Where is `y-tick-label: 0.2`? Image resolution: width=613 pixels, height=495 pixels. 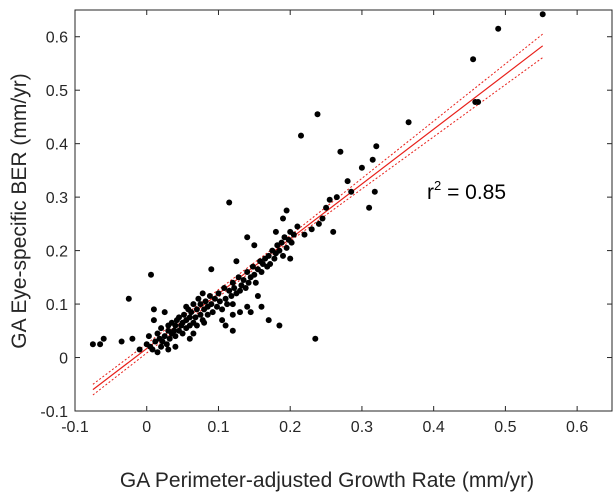
y-tick-label: 0.2 is located at coordinates (57, 252).